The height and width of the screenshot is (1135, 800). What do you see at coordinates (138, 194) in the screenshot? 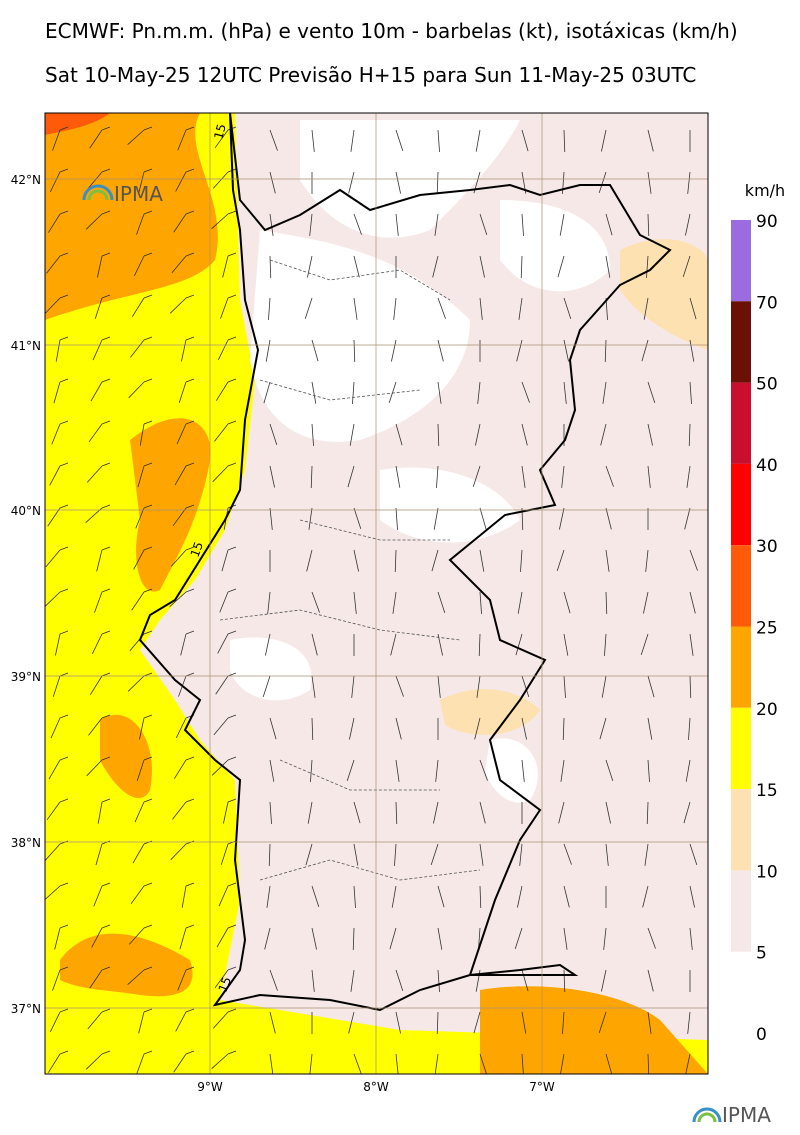
I see `logo-text: IPMA` at bounding box center [138, 194].